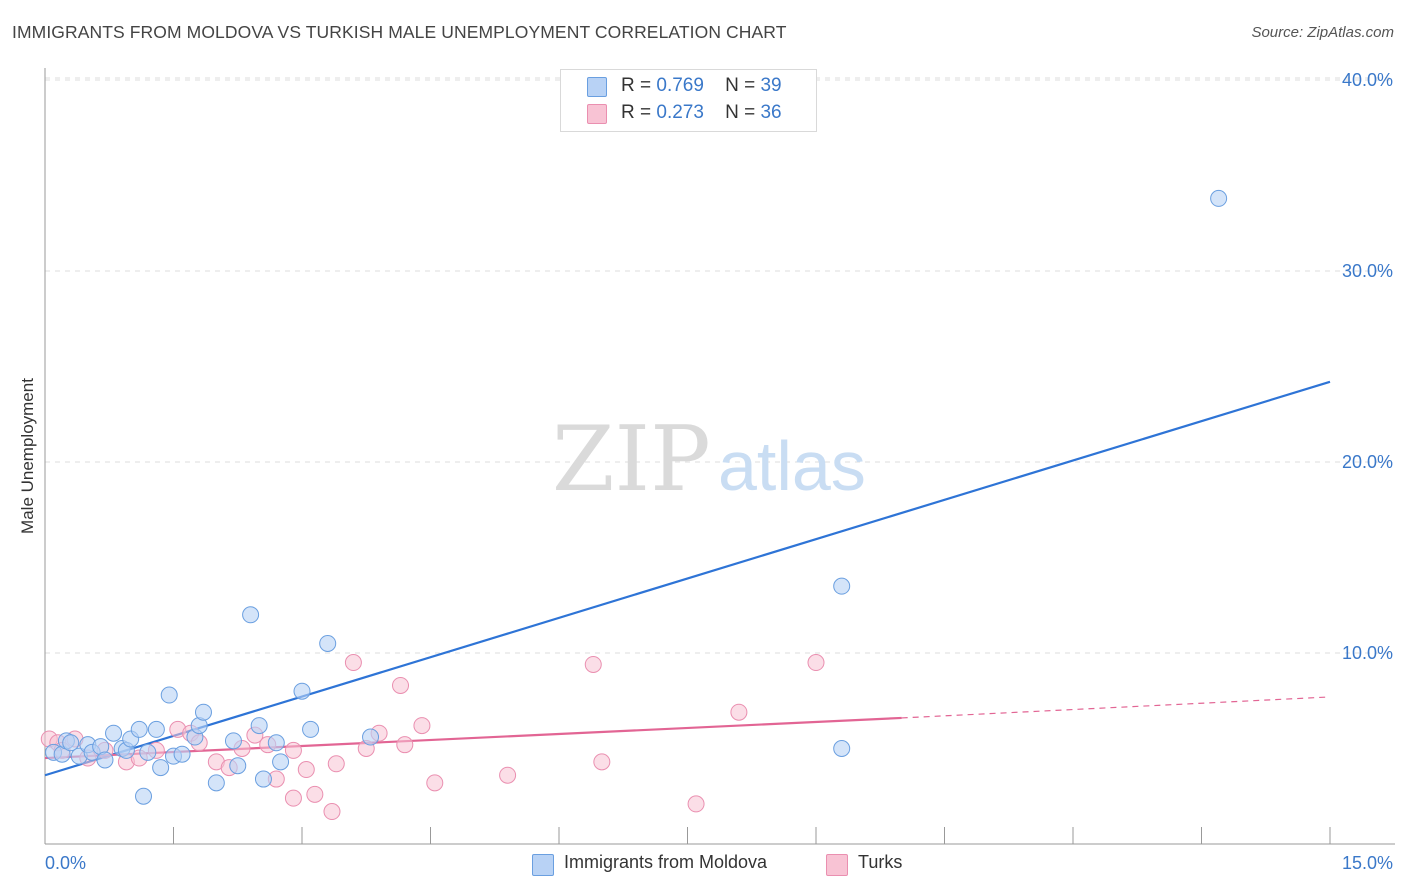 Image resolution: width=1406 pixels, height=892 pixels. Describe the element at coordinates (666, 862) in the screenshot. I see `bottom-legend-label-moldova: Immigrants from Moldova` at that location.